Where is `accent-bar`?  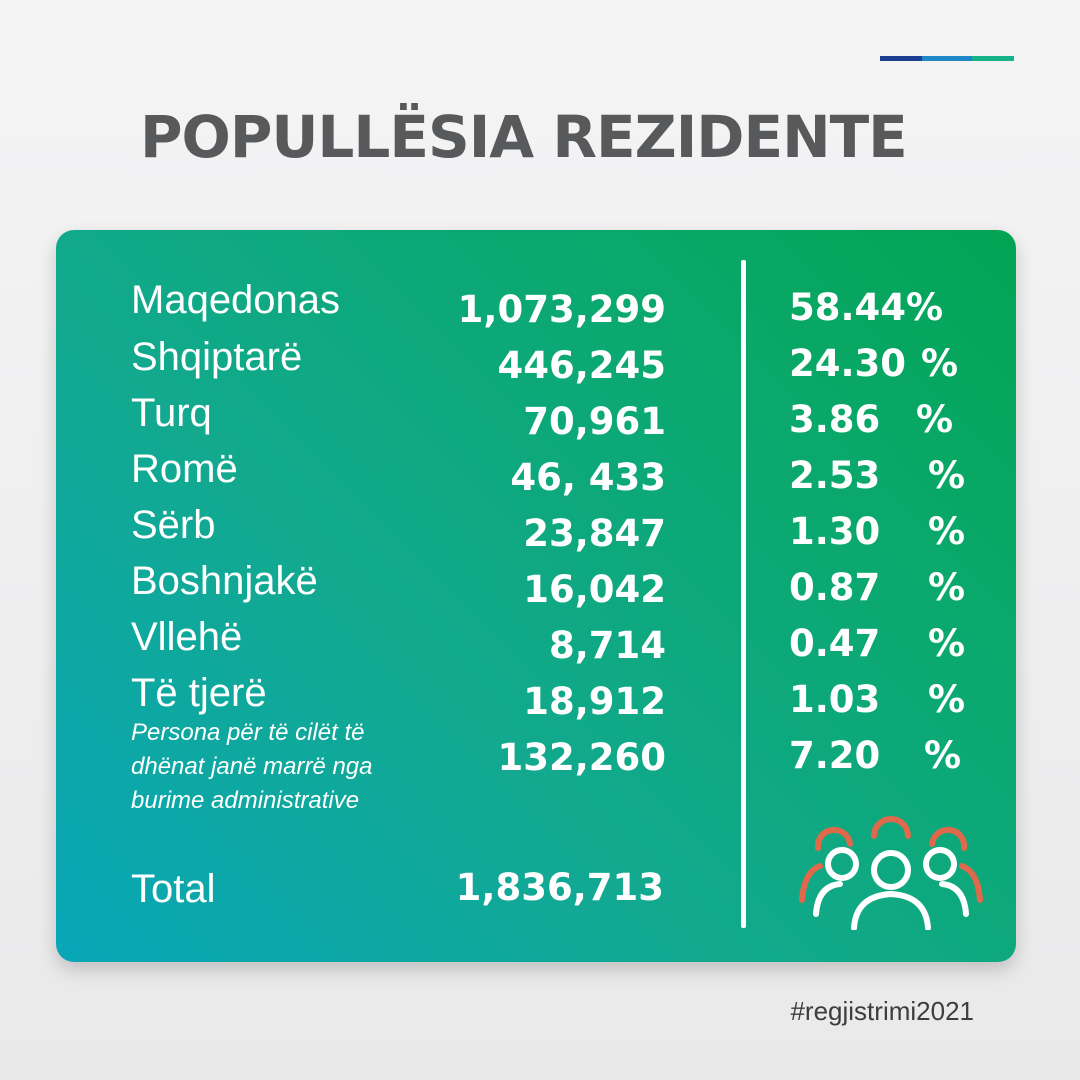
accent-bar is located at coordinates (947, 58).